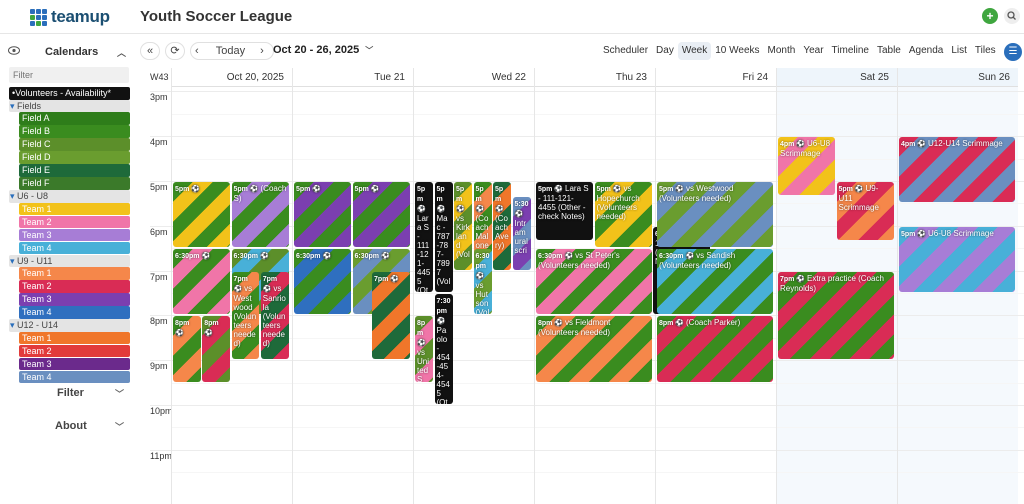 This screenshot has width=1024, height=504. I want to click on refresh-button: ⟳, so click(175, 51).